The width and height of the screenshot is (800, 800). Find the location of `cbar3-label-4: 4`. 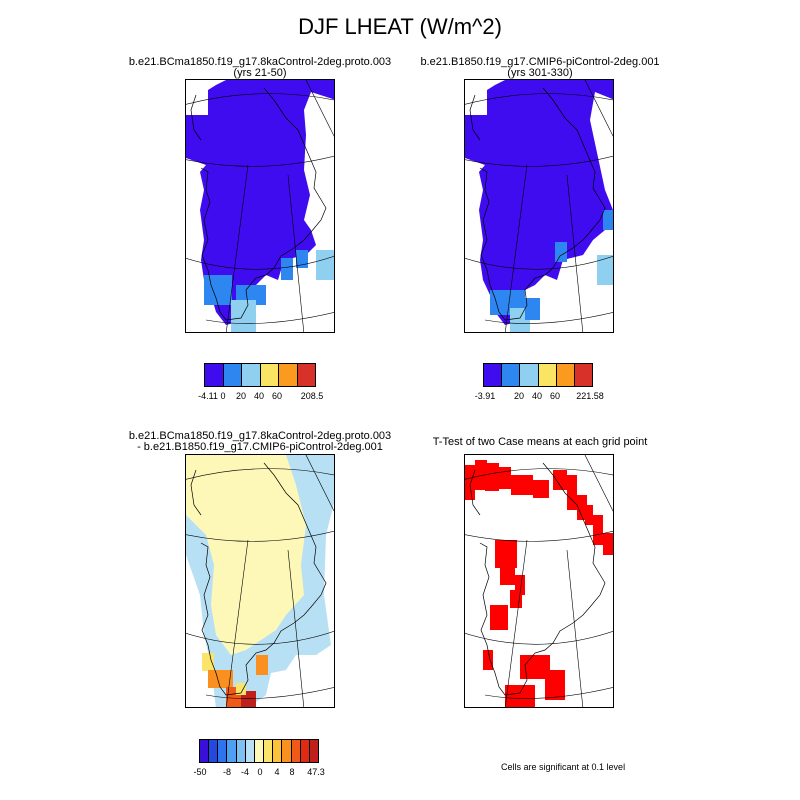

cbar3-label-4: 4 is located at coordinates (277, 772).